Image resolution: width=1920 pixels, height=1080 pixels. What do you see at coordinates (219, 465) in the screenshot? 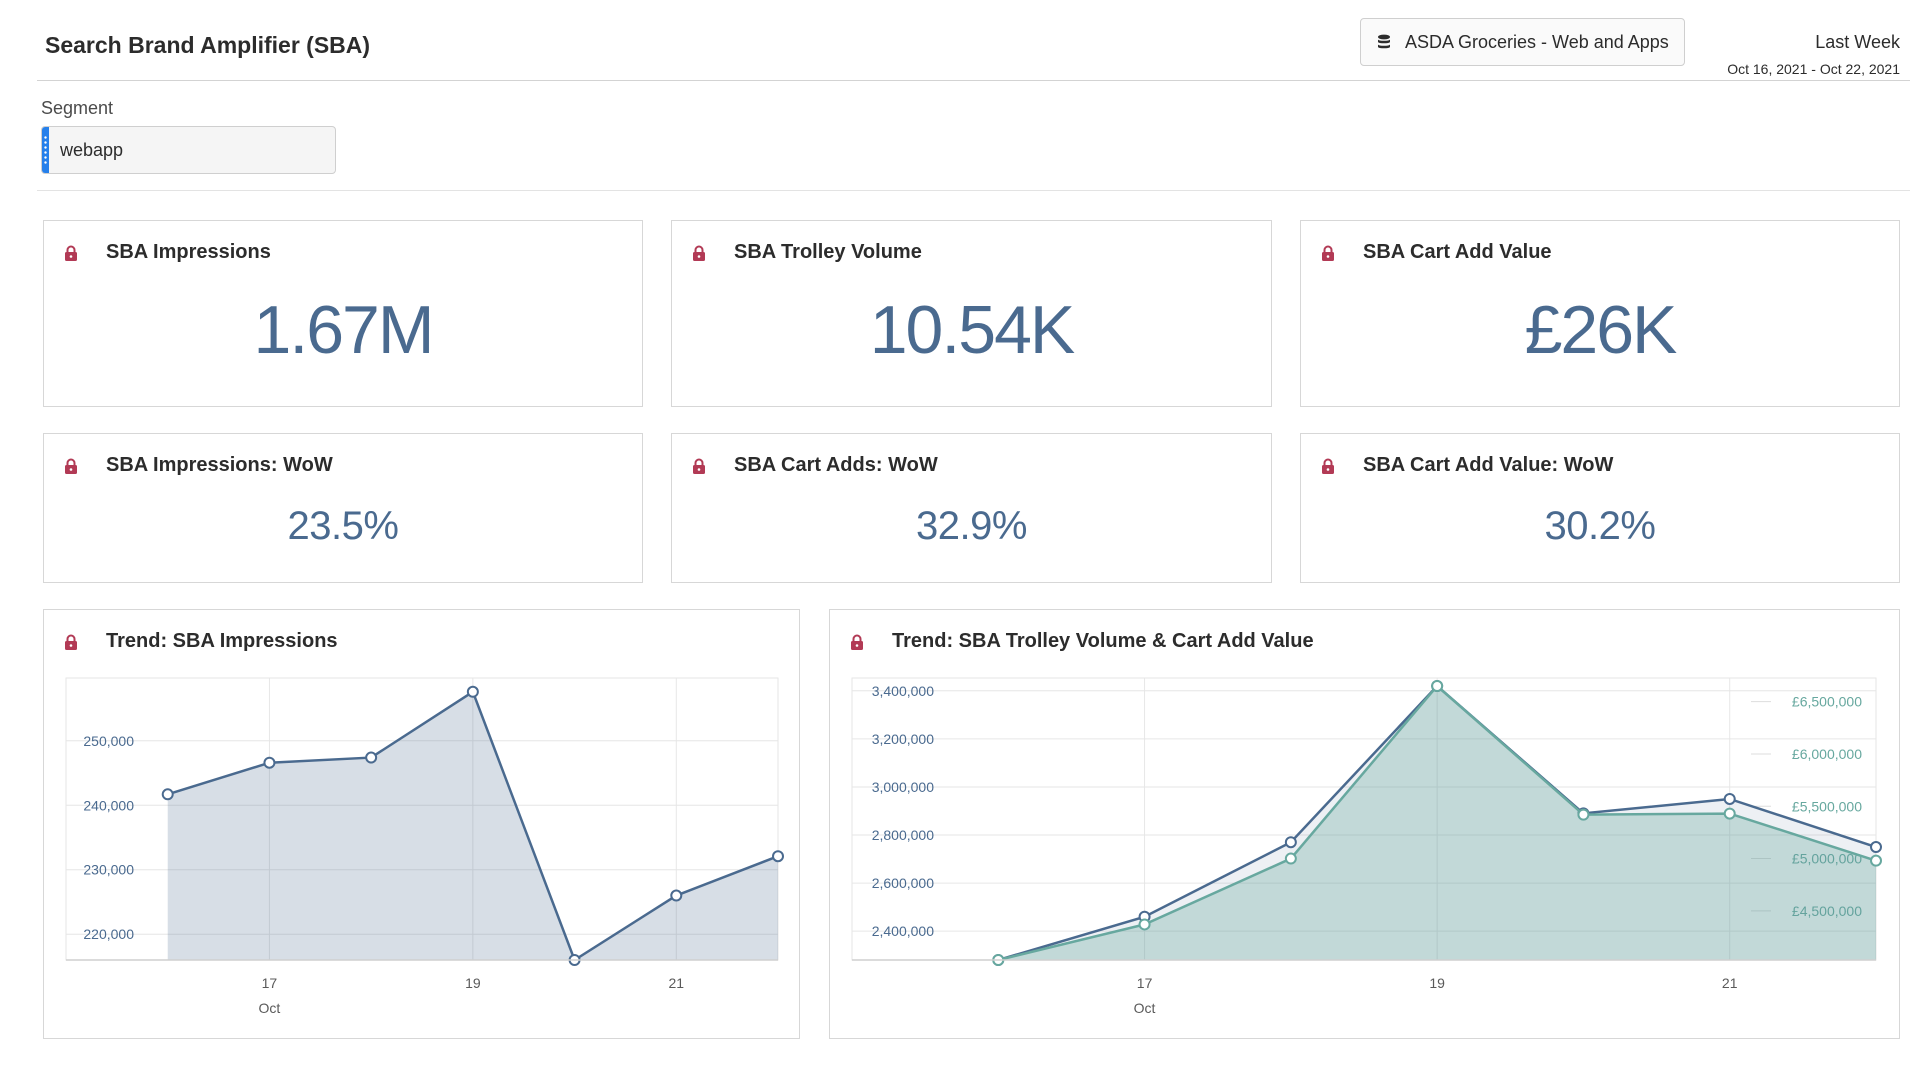
I see `panel-title: SBA Impressions: WoW` at bounding box center [219, 465].